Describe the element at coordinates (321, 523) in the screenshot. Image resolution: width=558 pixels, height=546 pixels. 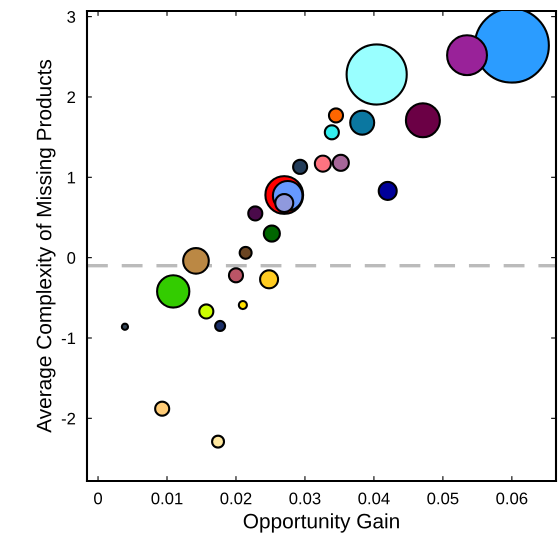
I see `x-axis-title: Opportunity Gain` at that location.